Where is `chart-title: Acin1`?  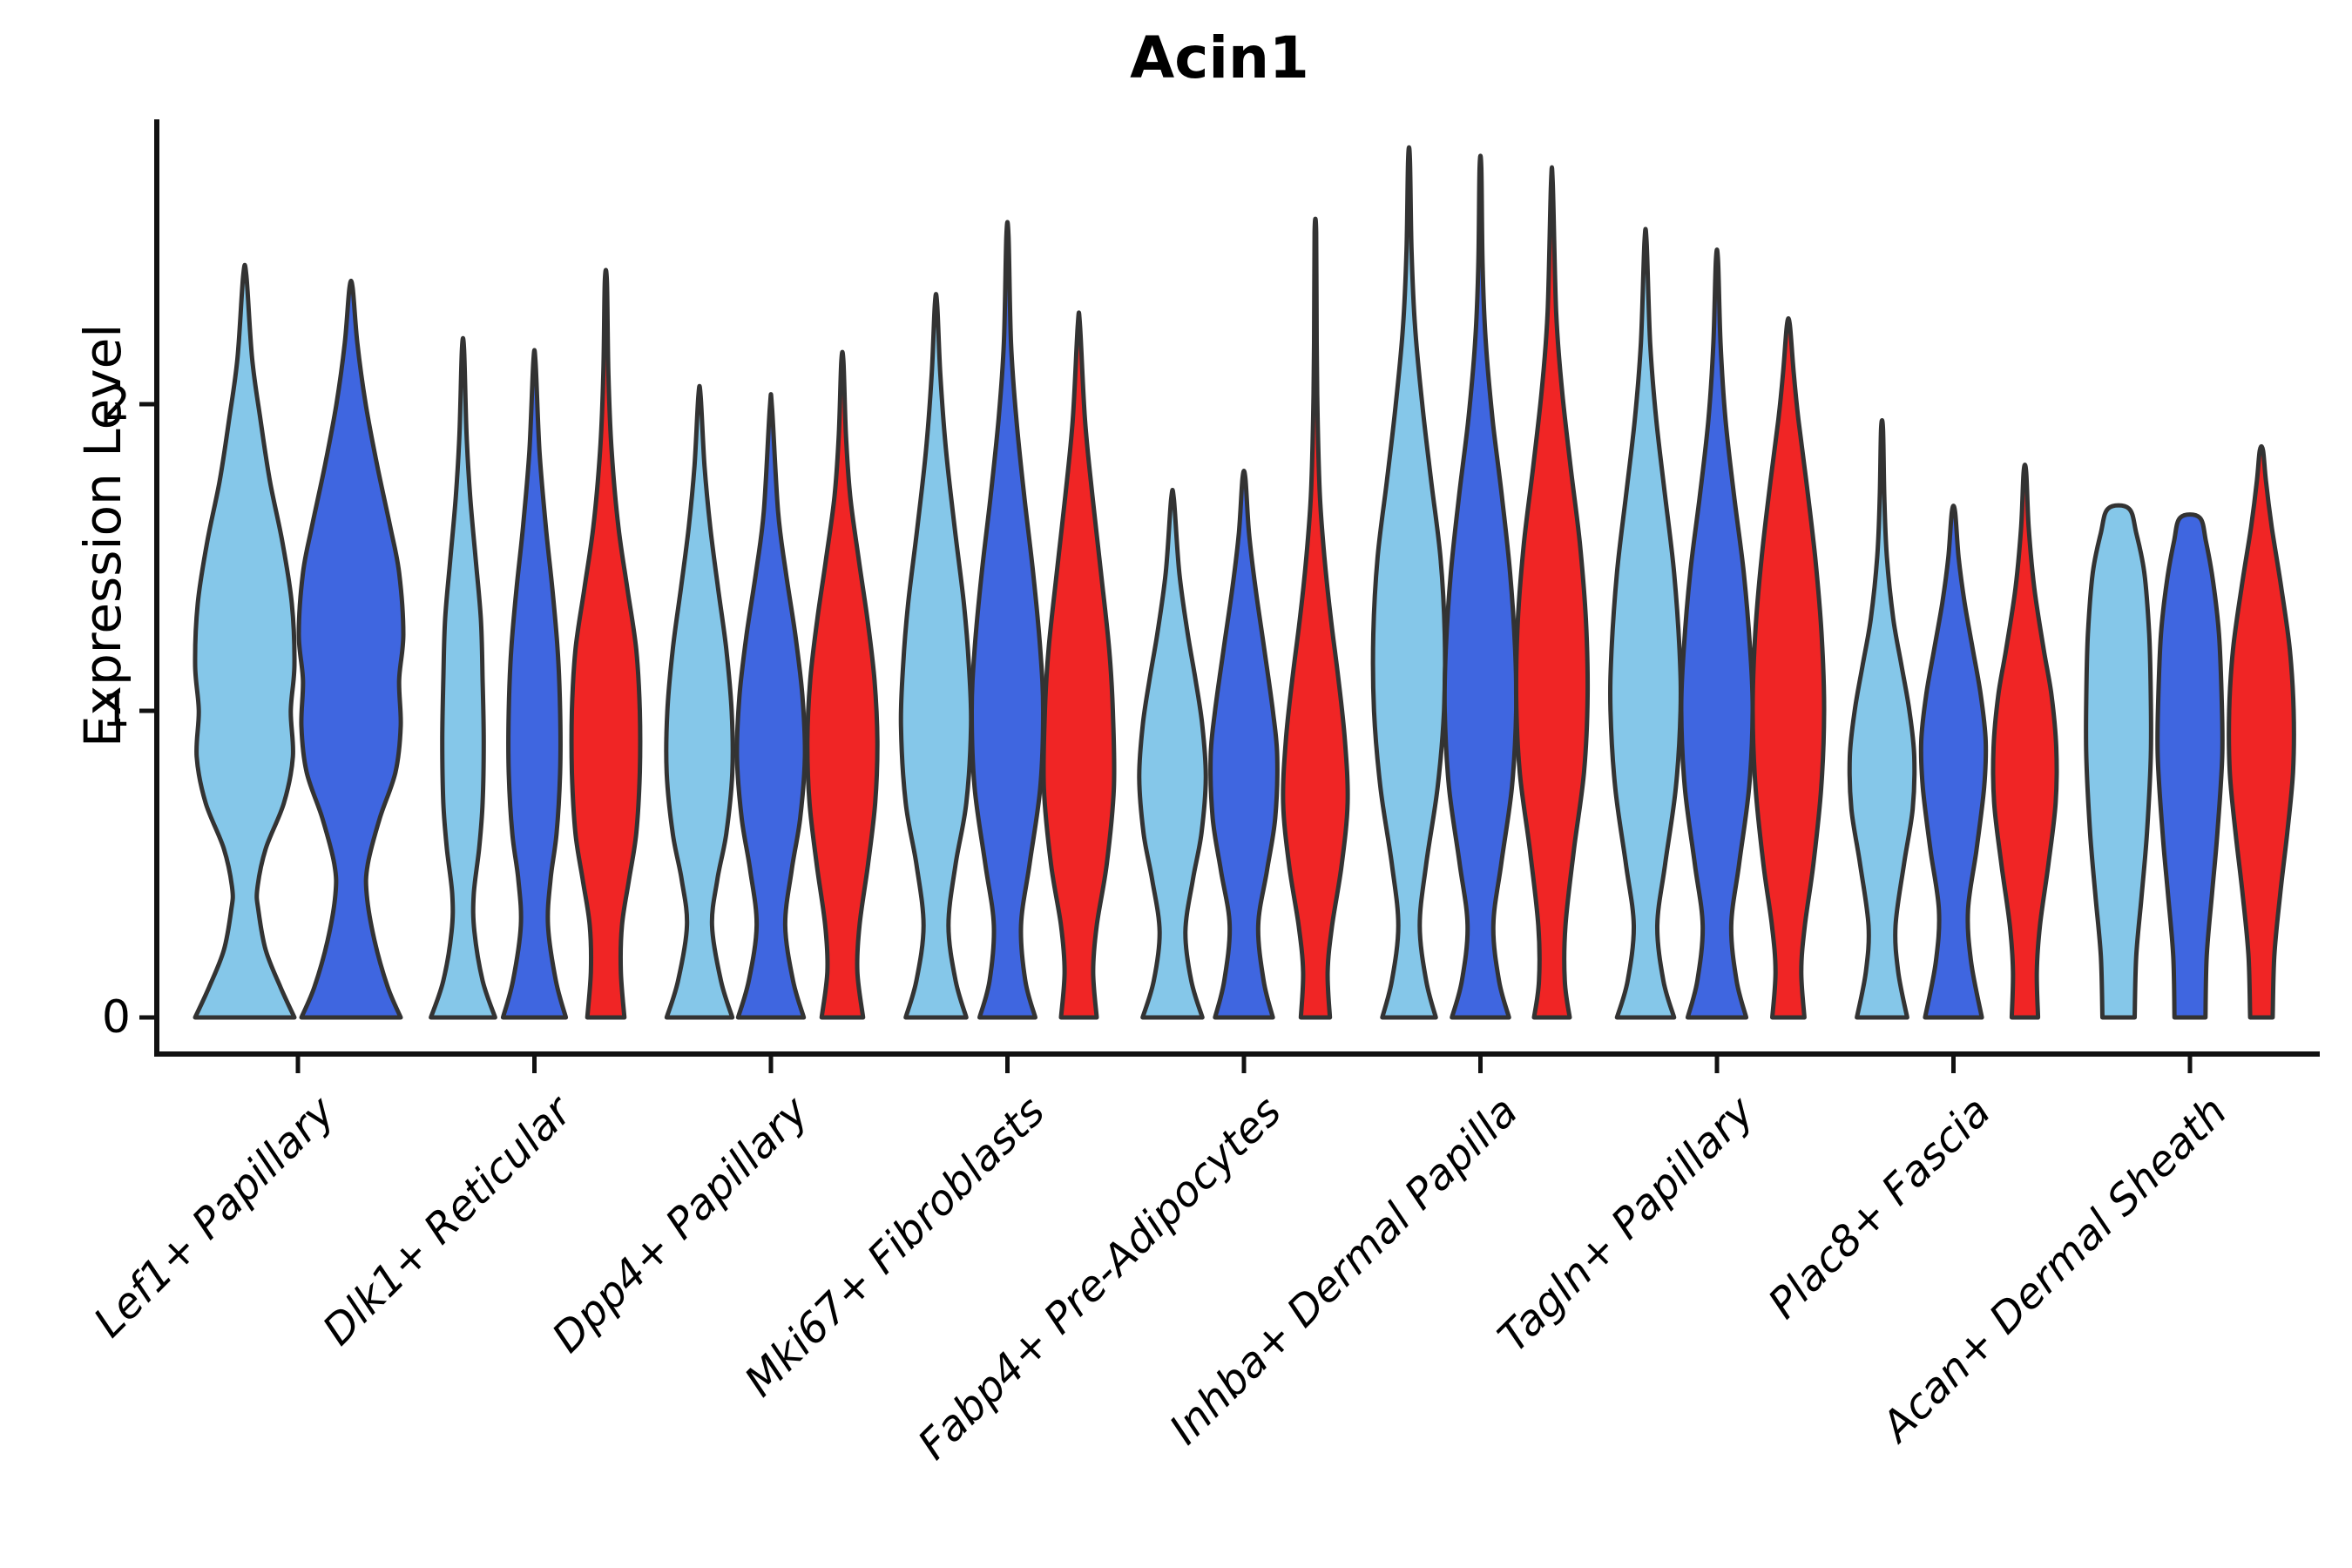
chart-title: Acin1 is located at coordinates (1219, 58).